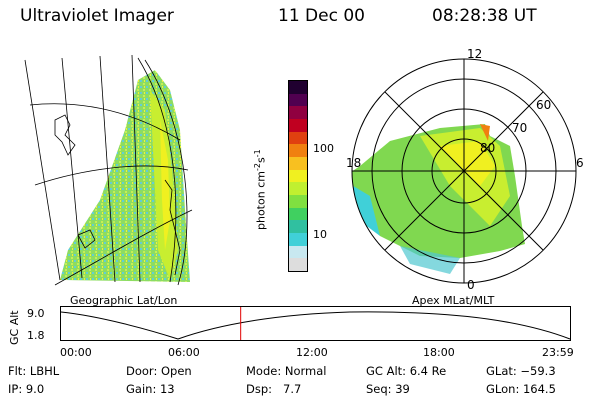  I want to click on timeline-ytop: 9.0, so click(36, 313).